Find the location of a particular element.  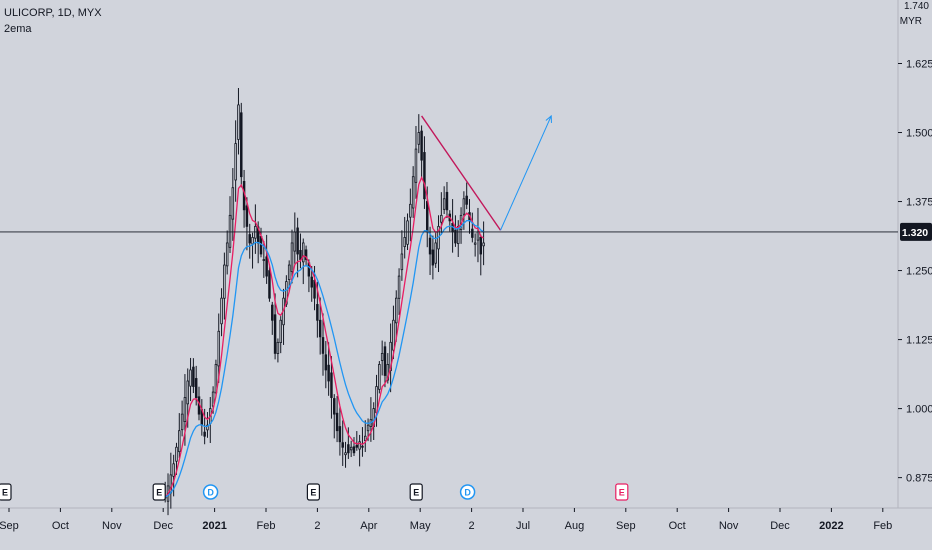

price-tick-label: 1.375 is located at coordinates (919, 203).